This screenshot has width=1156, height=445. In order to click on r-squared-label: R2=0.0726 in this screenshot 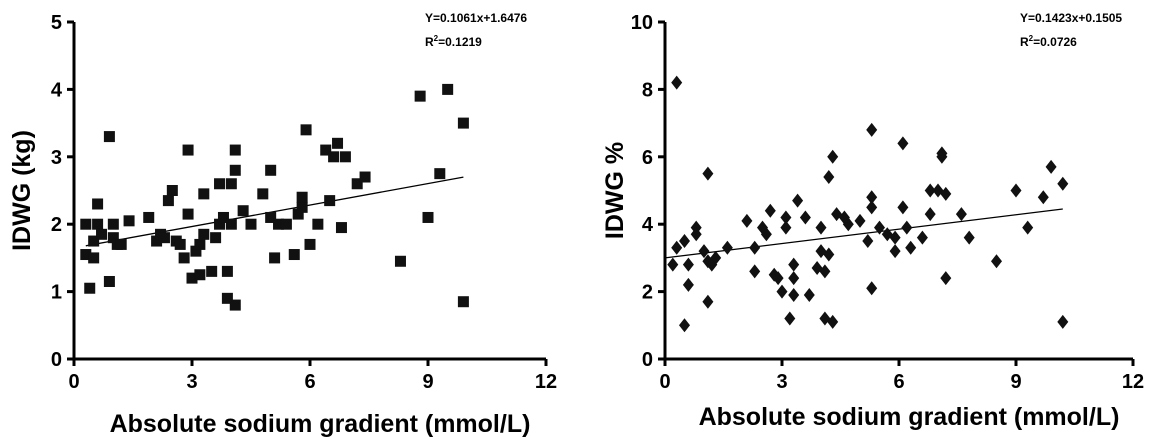, I will do `click(1048, 41)`.